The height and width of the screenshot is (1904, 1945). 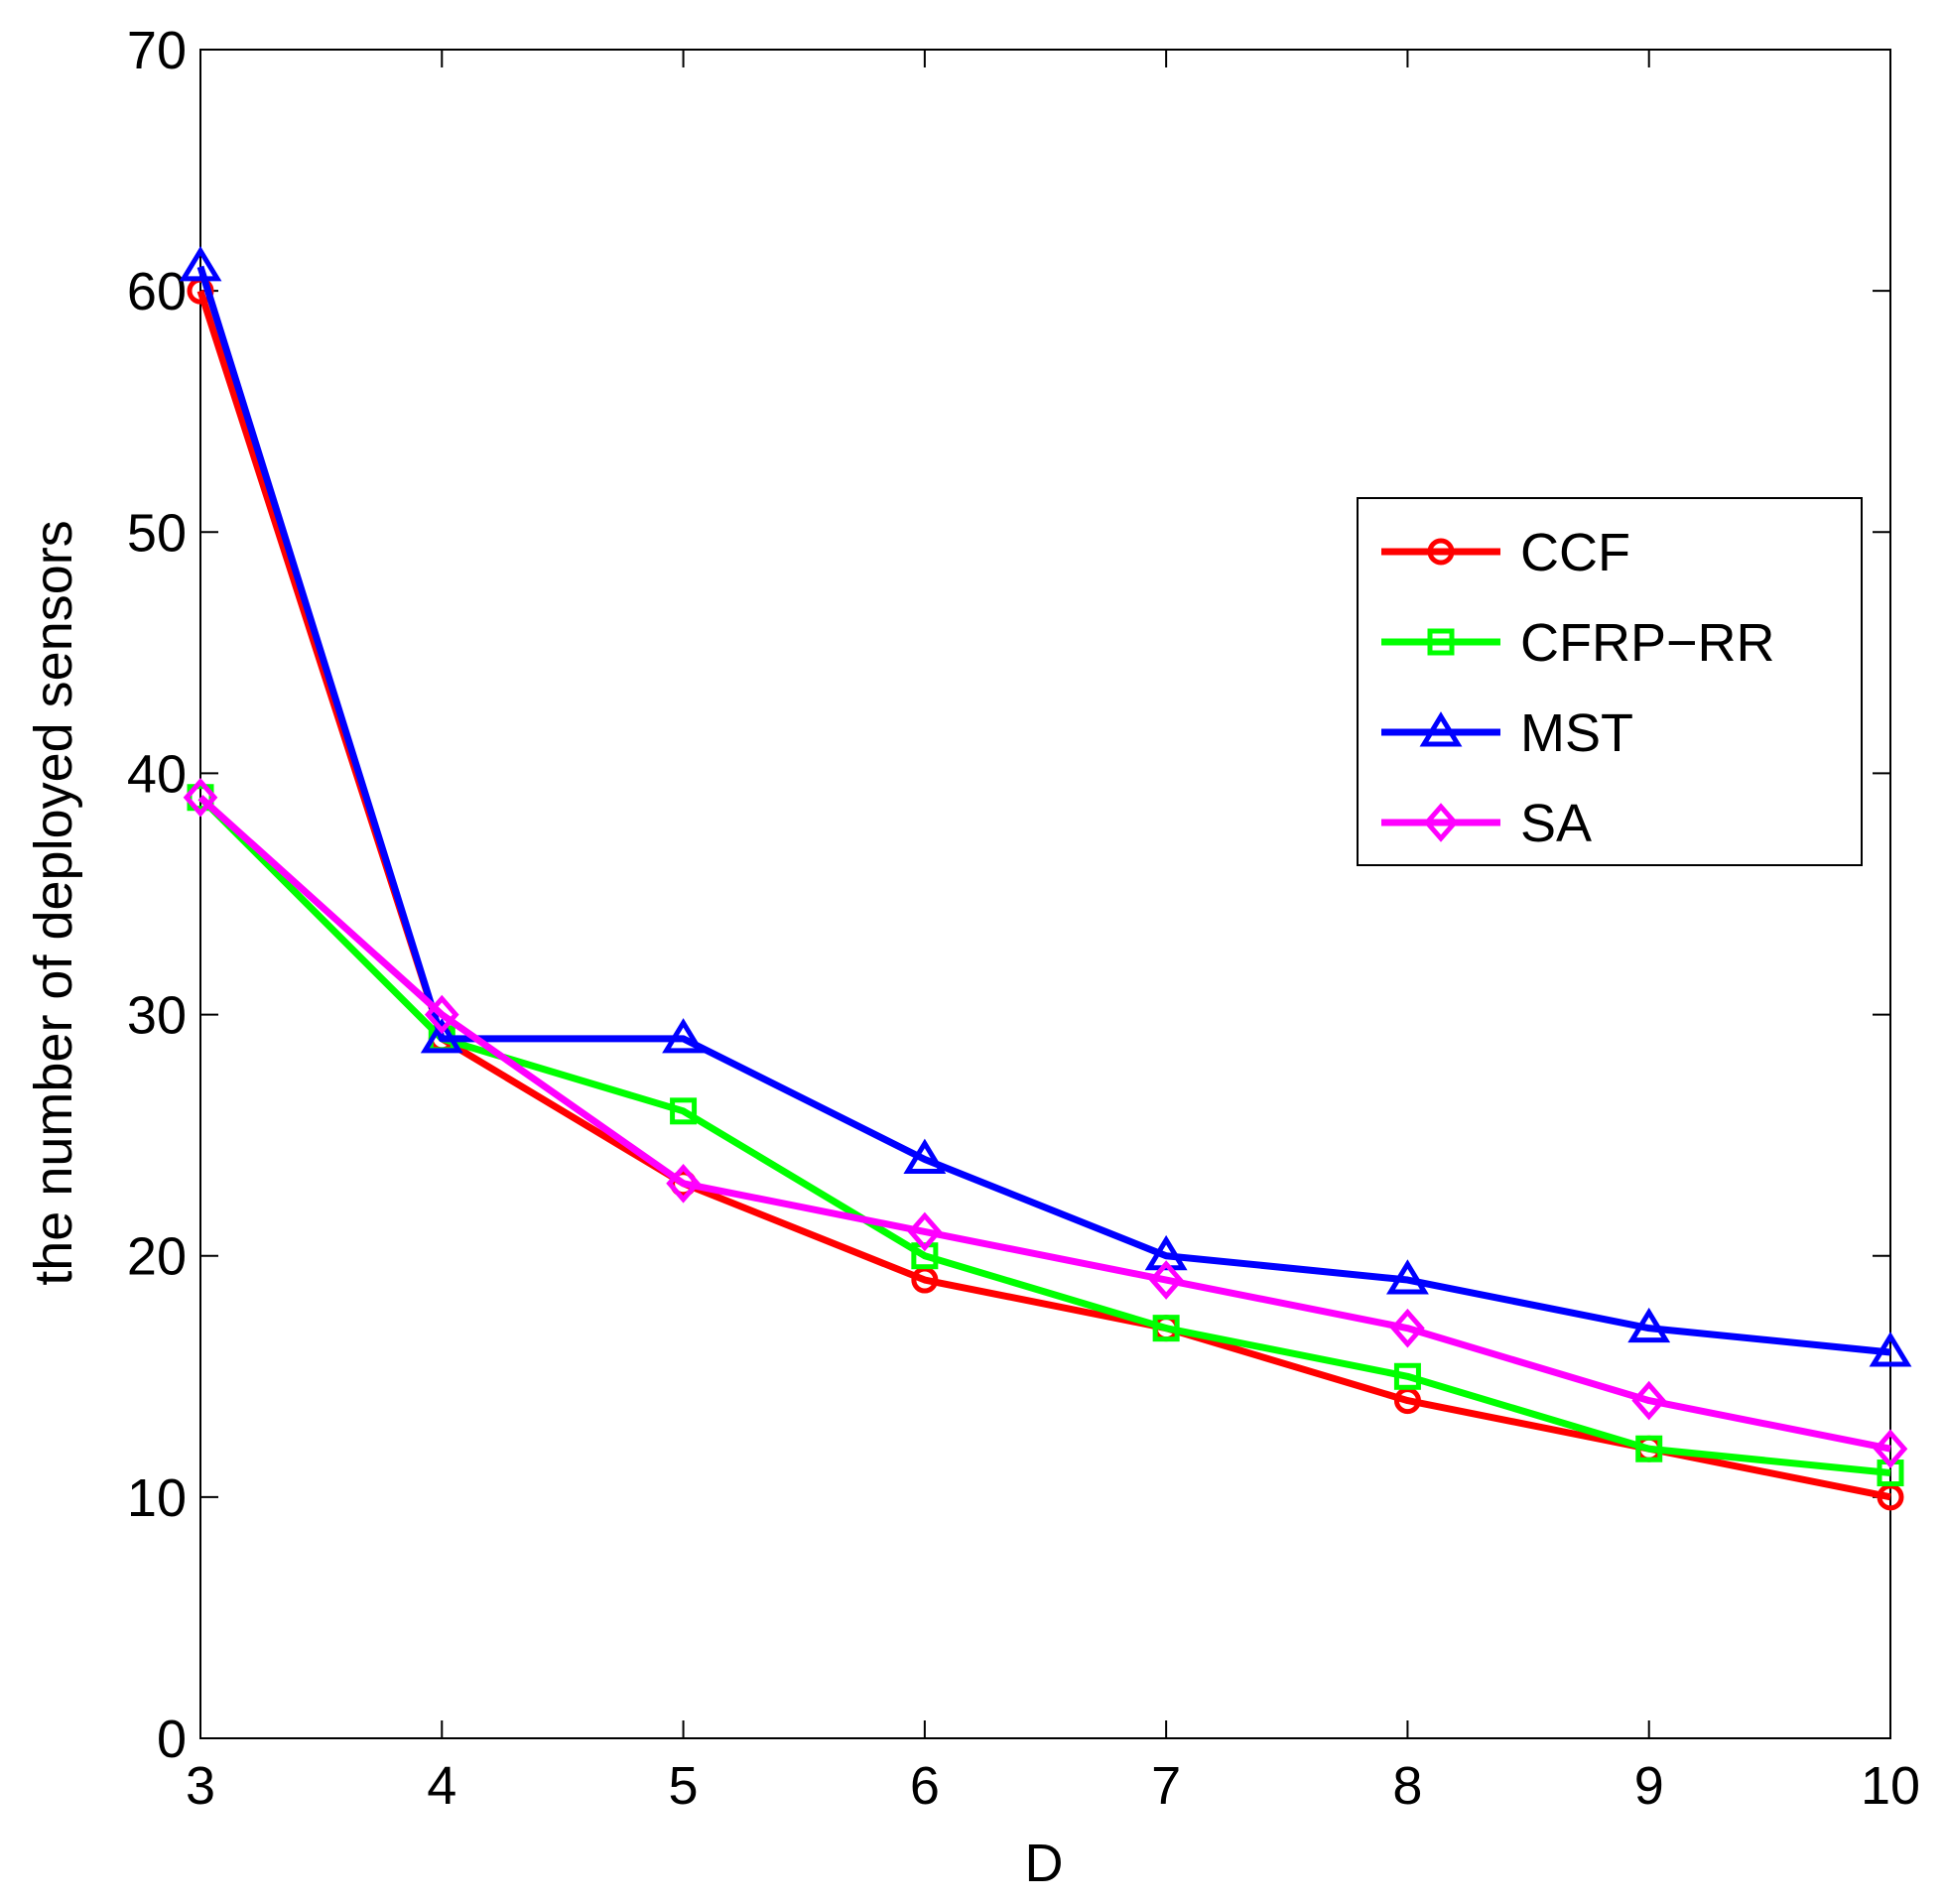 I want to click on x-tick-label: 8, so click(x=1407, y=1786).